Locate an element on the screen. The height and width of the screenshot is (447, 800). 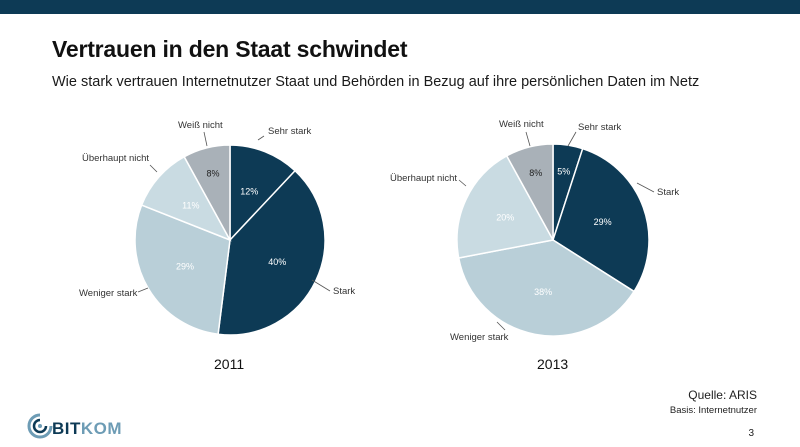
pie-2011-category-weniger-stark: Weniger stark is located at coordinates (108, 293).